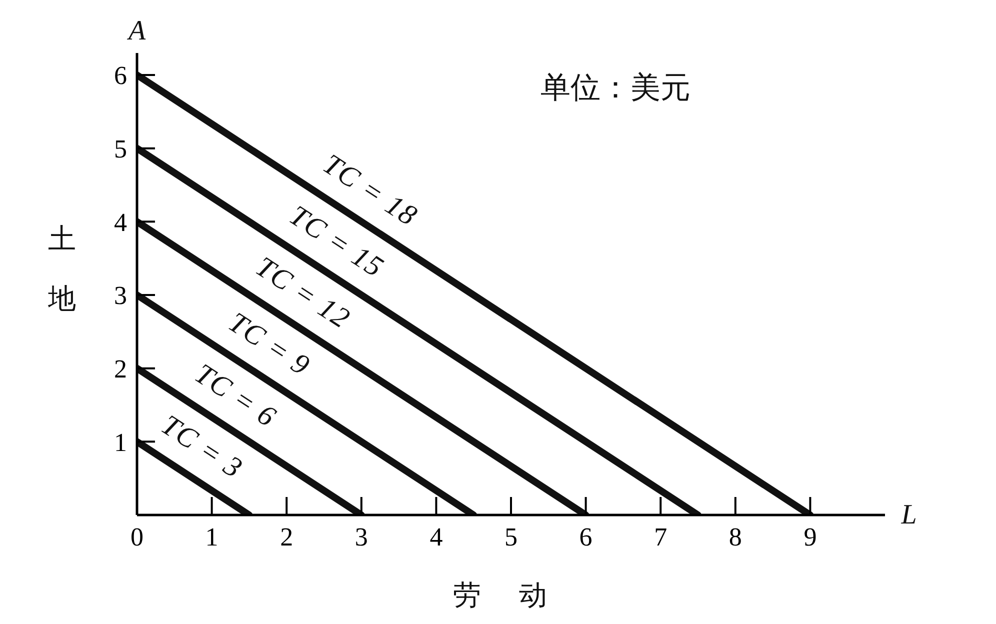 This screenshot has height=624, width=996. What do you see at coordinates (120, 75) in the screenshot?
I see `y-tick-label: 6` at bounding box center [120, 75].